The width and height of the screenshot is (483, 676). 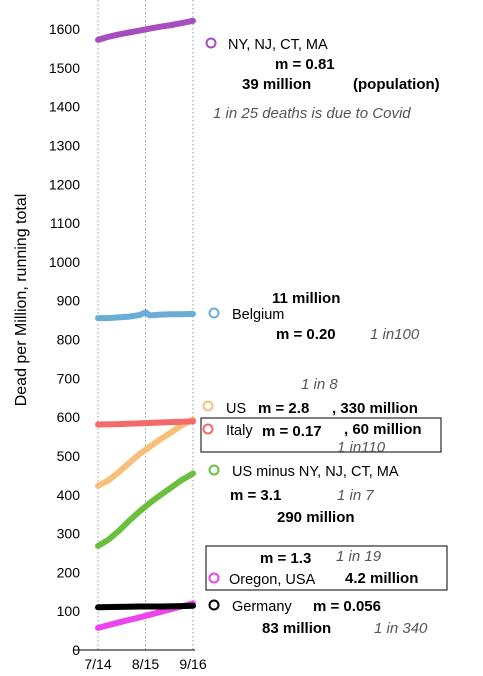 I want to click on ny-death-ratio: 1 in 25 deaths is due to Covid, so click(x=312, y=113).